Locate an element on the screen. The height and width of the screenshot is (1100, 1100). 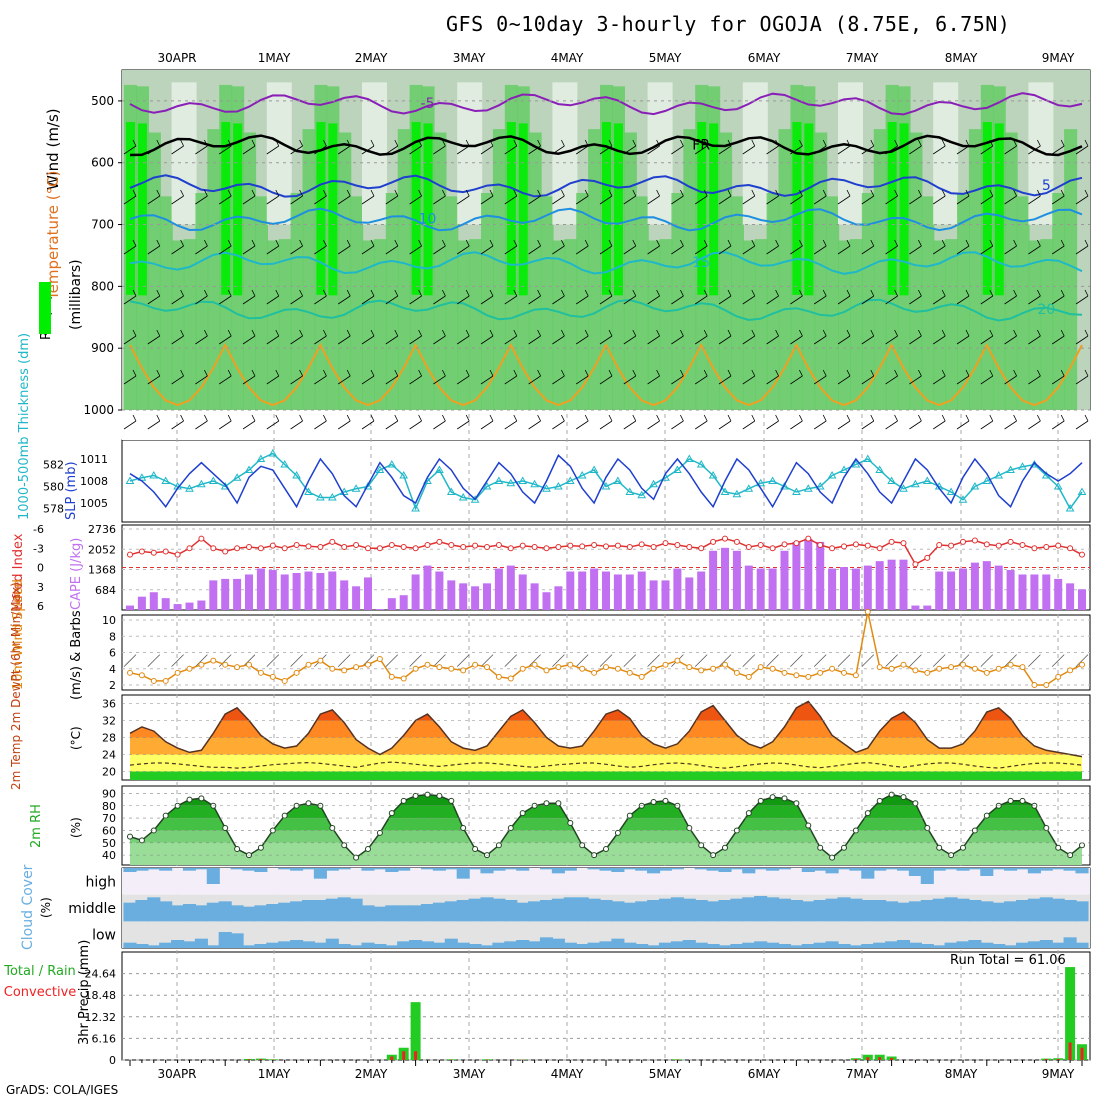
slp-tick-label: 1011 is located at coordinates (94, 459).